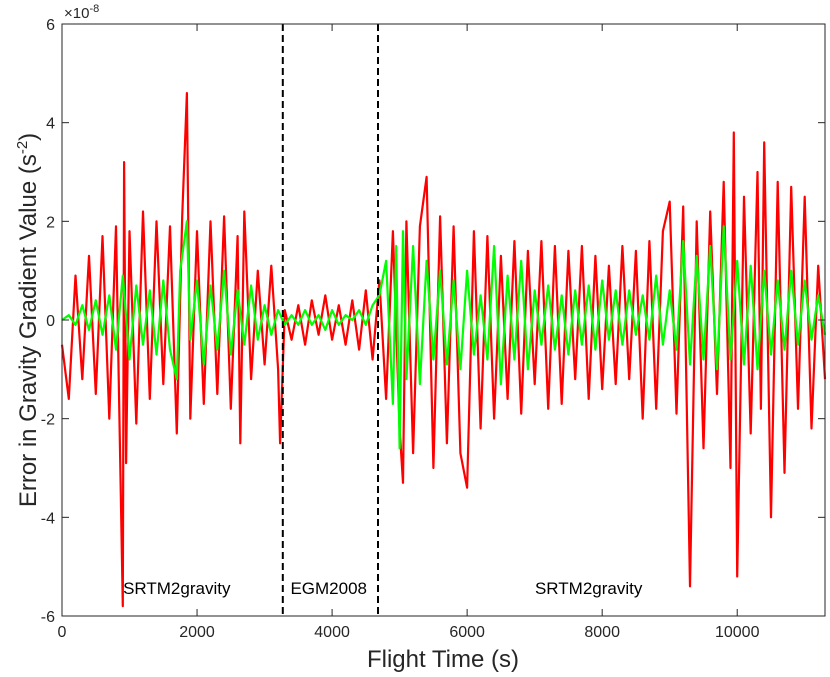 The height and width of the screenshot is (677, 830). I want to click on y-exponent: ×10⁻⁸, so click(81, 12).